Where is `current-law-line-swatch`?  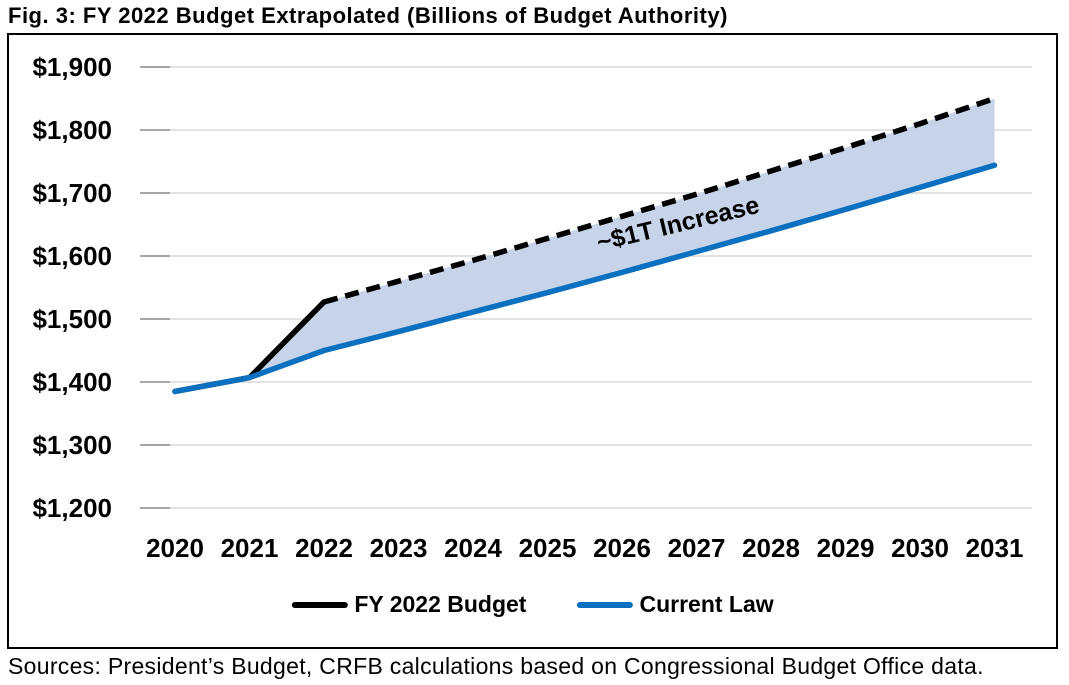
current-law-line-swatch is located at coordinates (604, 604).